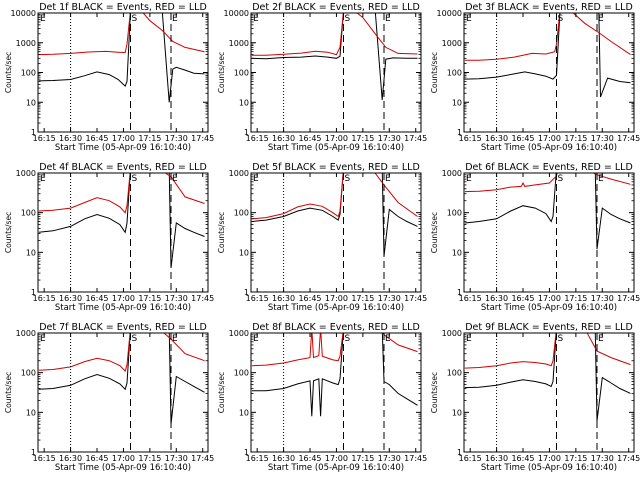 The width and height of the screenshot is (640, 480). I want to click on x-tick-label: 17:00, so click(336, 138).